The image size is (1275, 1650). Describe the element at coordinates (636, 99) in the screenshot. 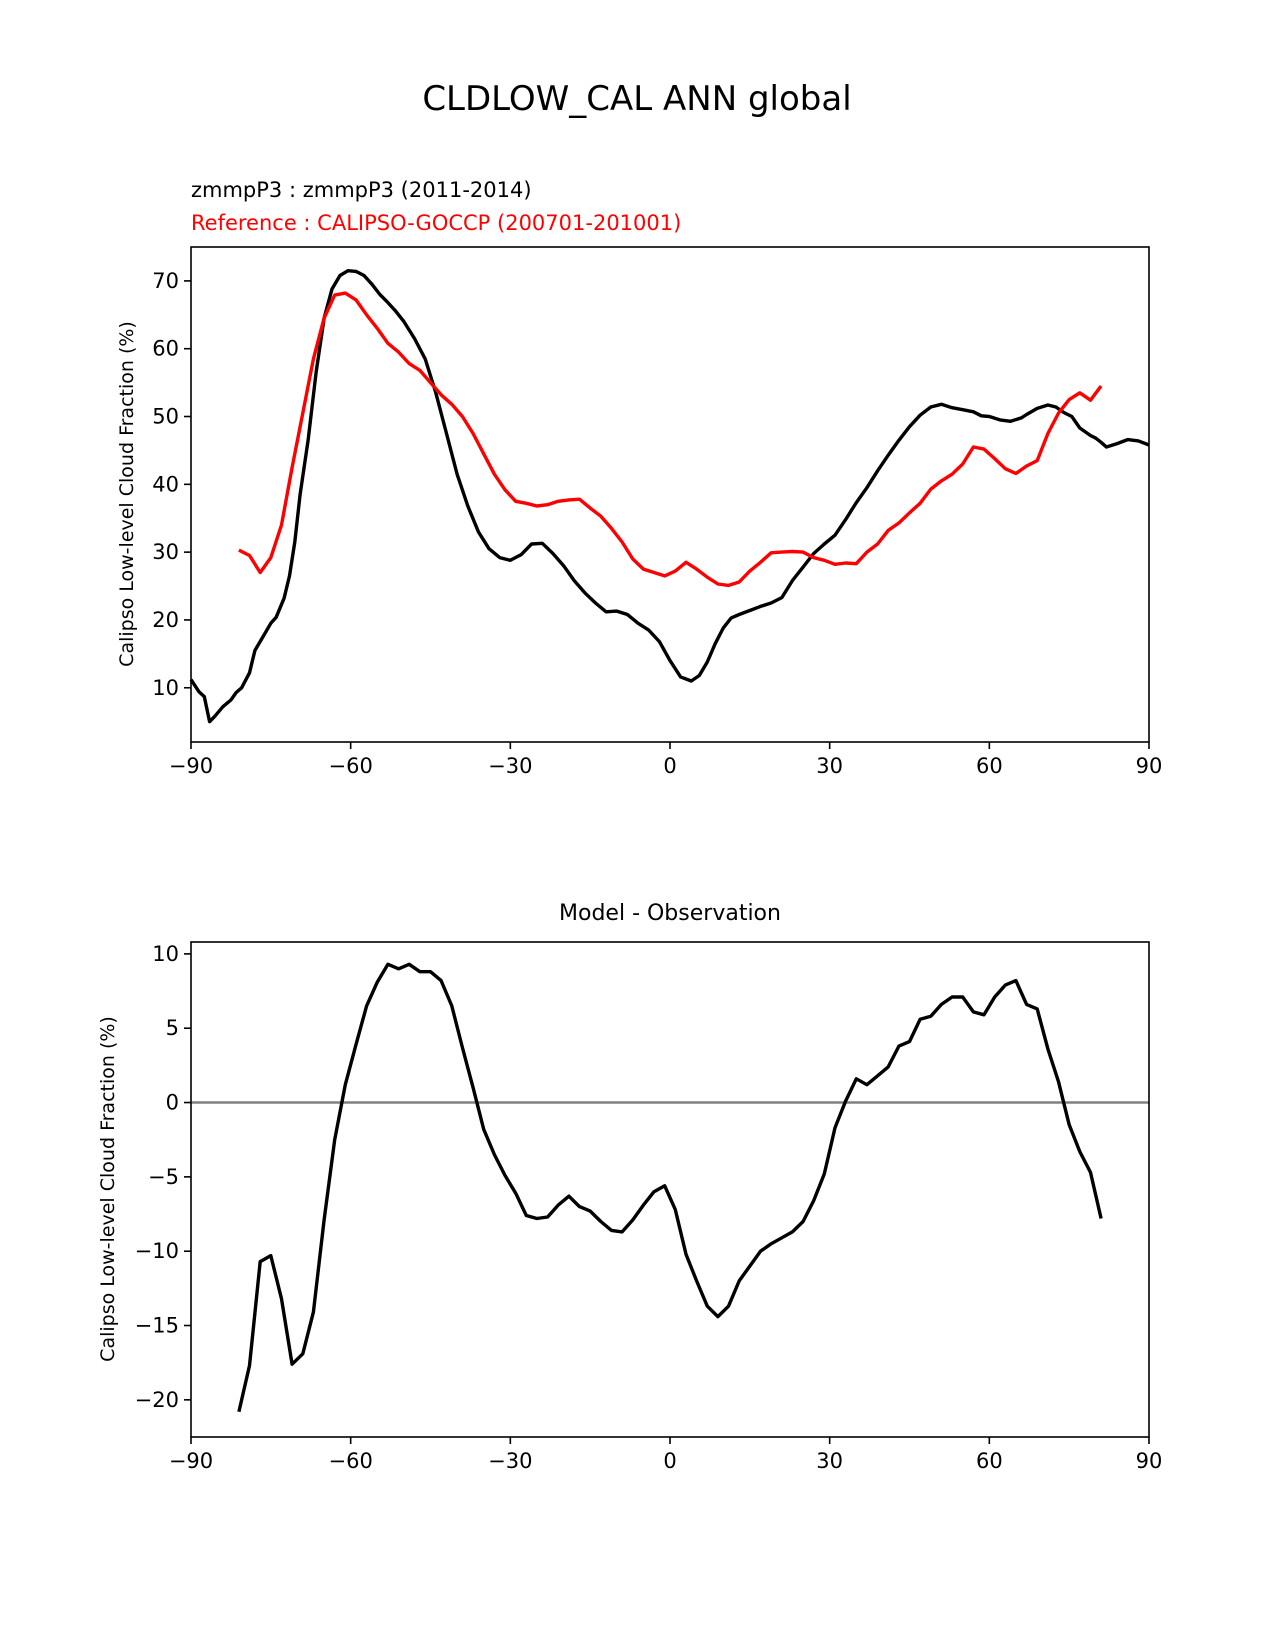

I see `figure-title: CLDLOW_CAL ANN global` at that location.